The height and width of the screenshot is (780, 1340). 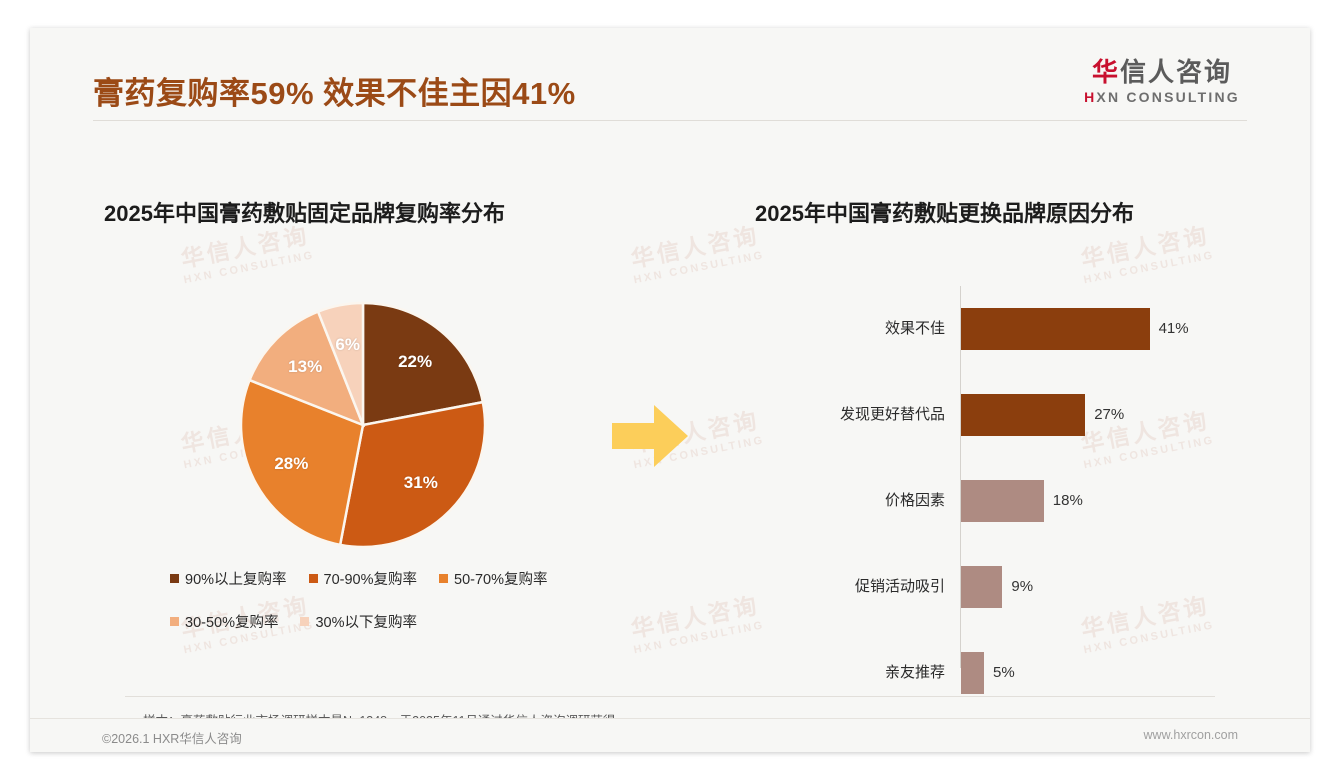 I want to click on pie-slice-label: 31%, so click(x=420, y=482).